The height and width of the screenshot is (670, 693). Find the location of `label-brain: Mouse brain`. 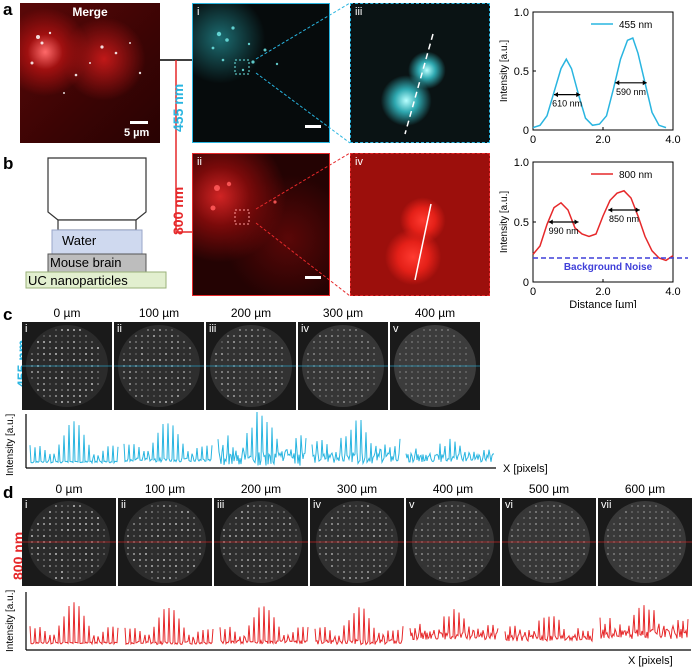

label-brain: Mouse brain is located at coordinates (86, 262).